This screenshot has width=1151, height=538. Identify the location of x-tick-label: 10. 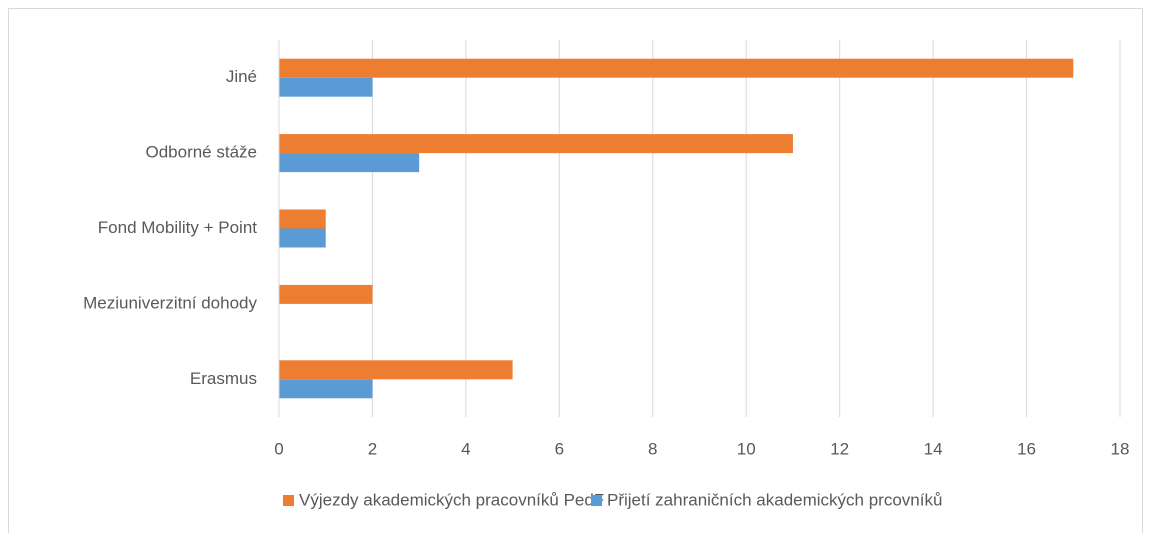
(746, 448).